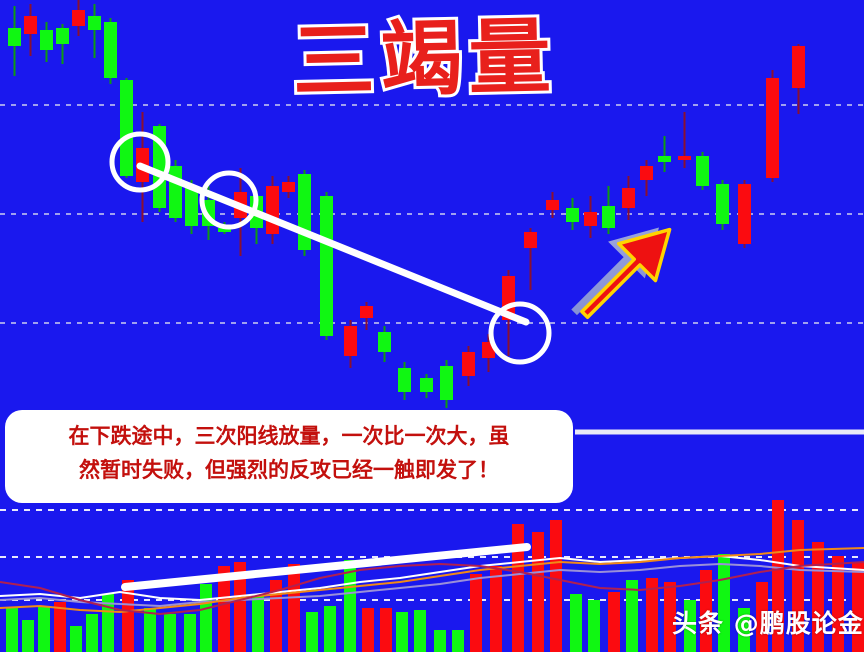 The image size is (864, 652). I want to click on volume-ma-line-ma20, so click(432, 580).